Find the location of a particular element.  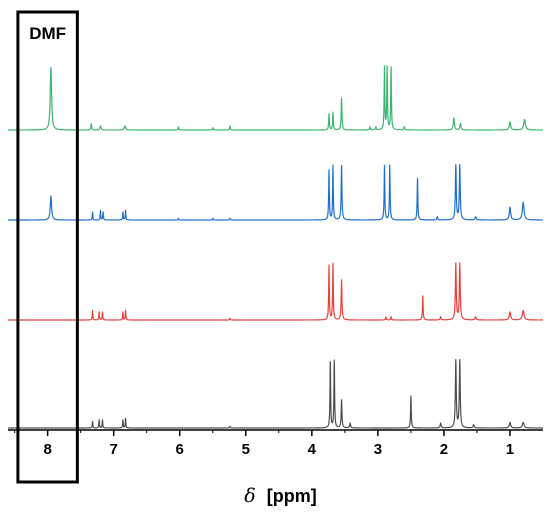

x-axis-ticks: 8 7 6 5 4 3 2 1 is located at coordinates (264, 444).